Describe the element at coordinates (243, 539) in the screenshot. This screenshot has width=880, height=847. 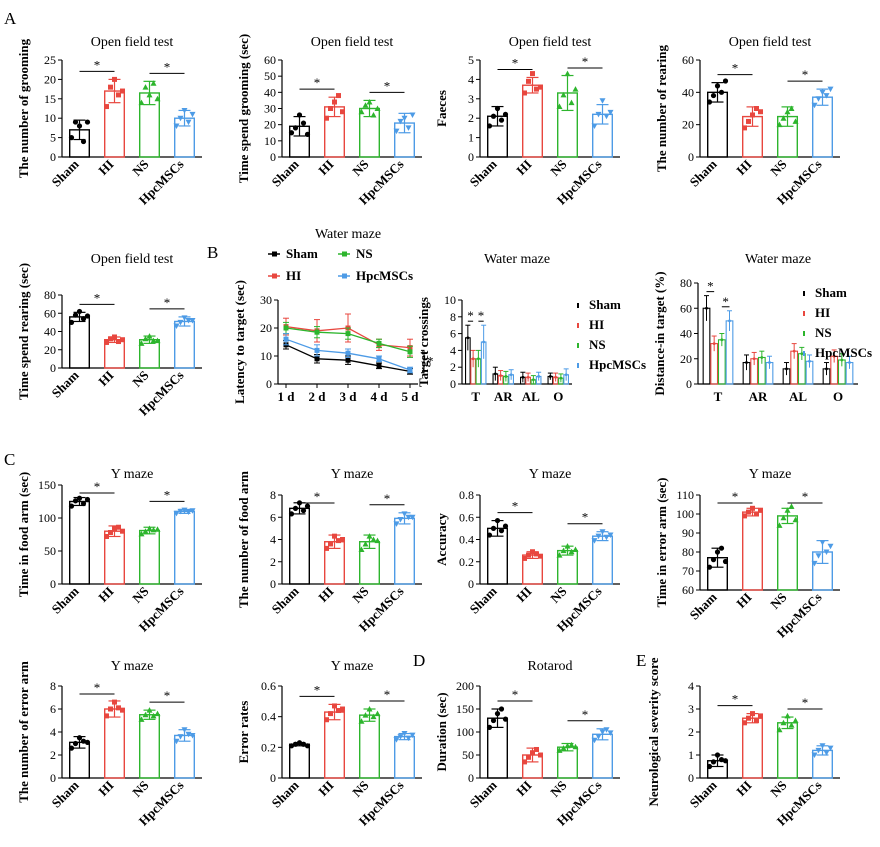
I see `y-axis-label: The number of food arm` at that location.